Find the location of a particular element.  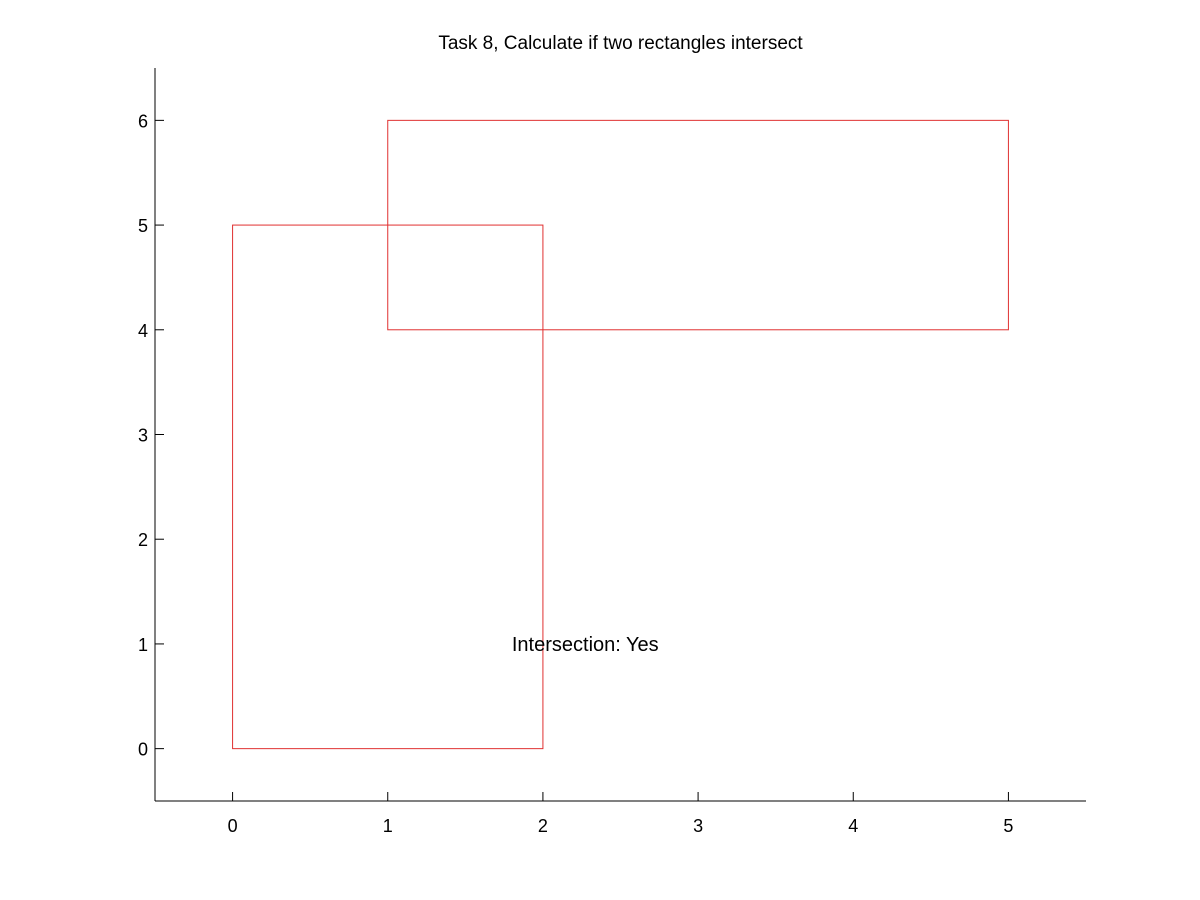

intersection-result-label: Intersection: Yes is located at coordinates (585, 645).